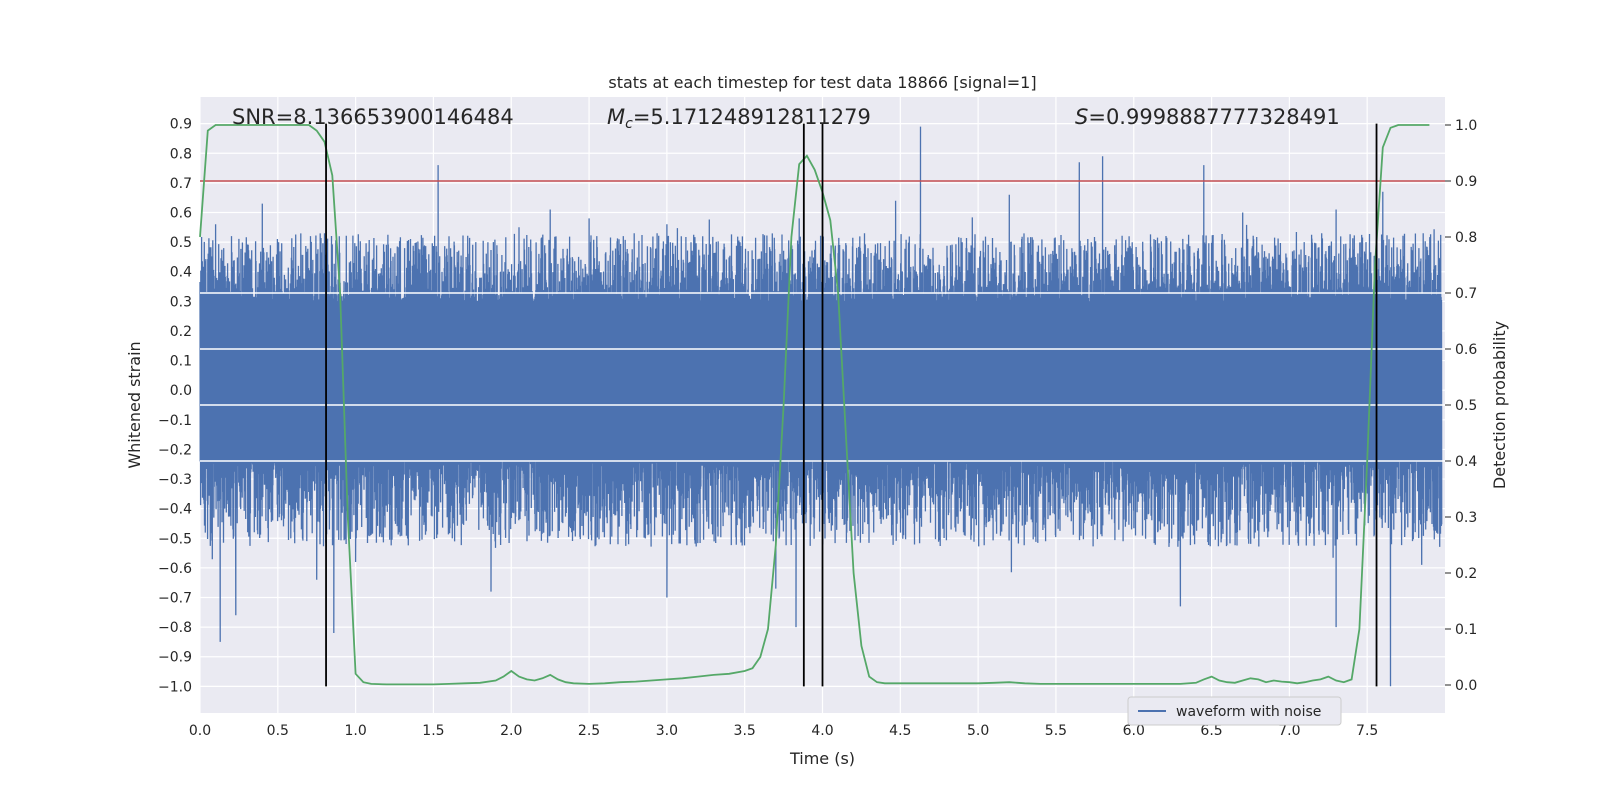 The width and height of the screenshot is (1600, 800). I want to click on mc-subscript: c, so click(629, 124).